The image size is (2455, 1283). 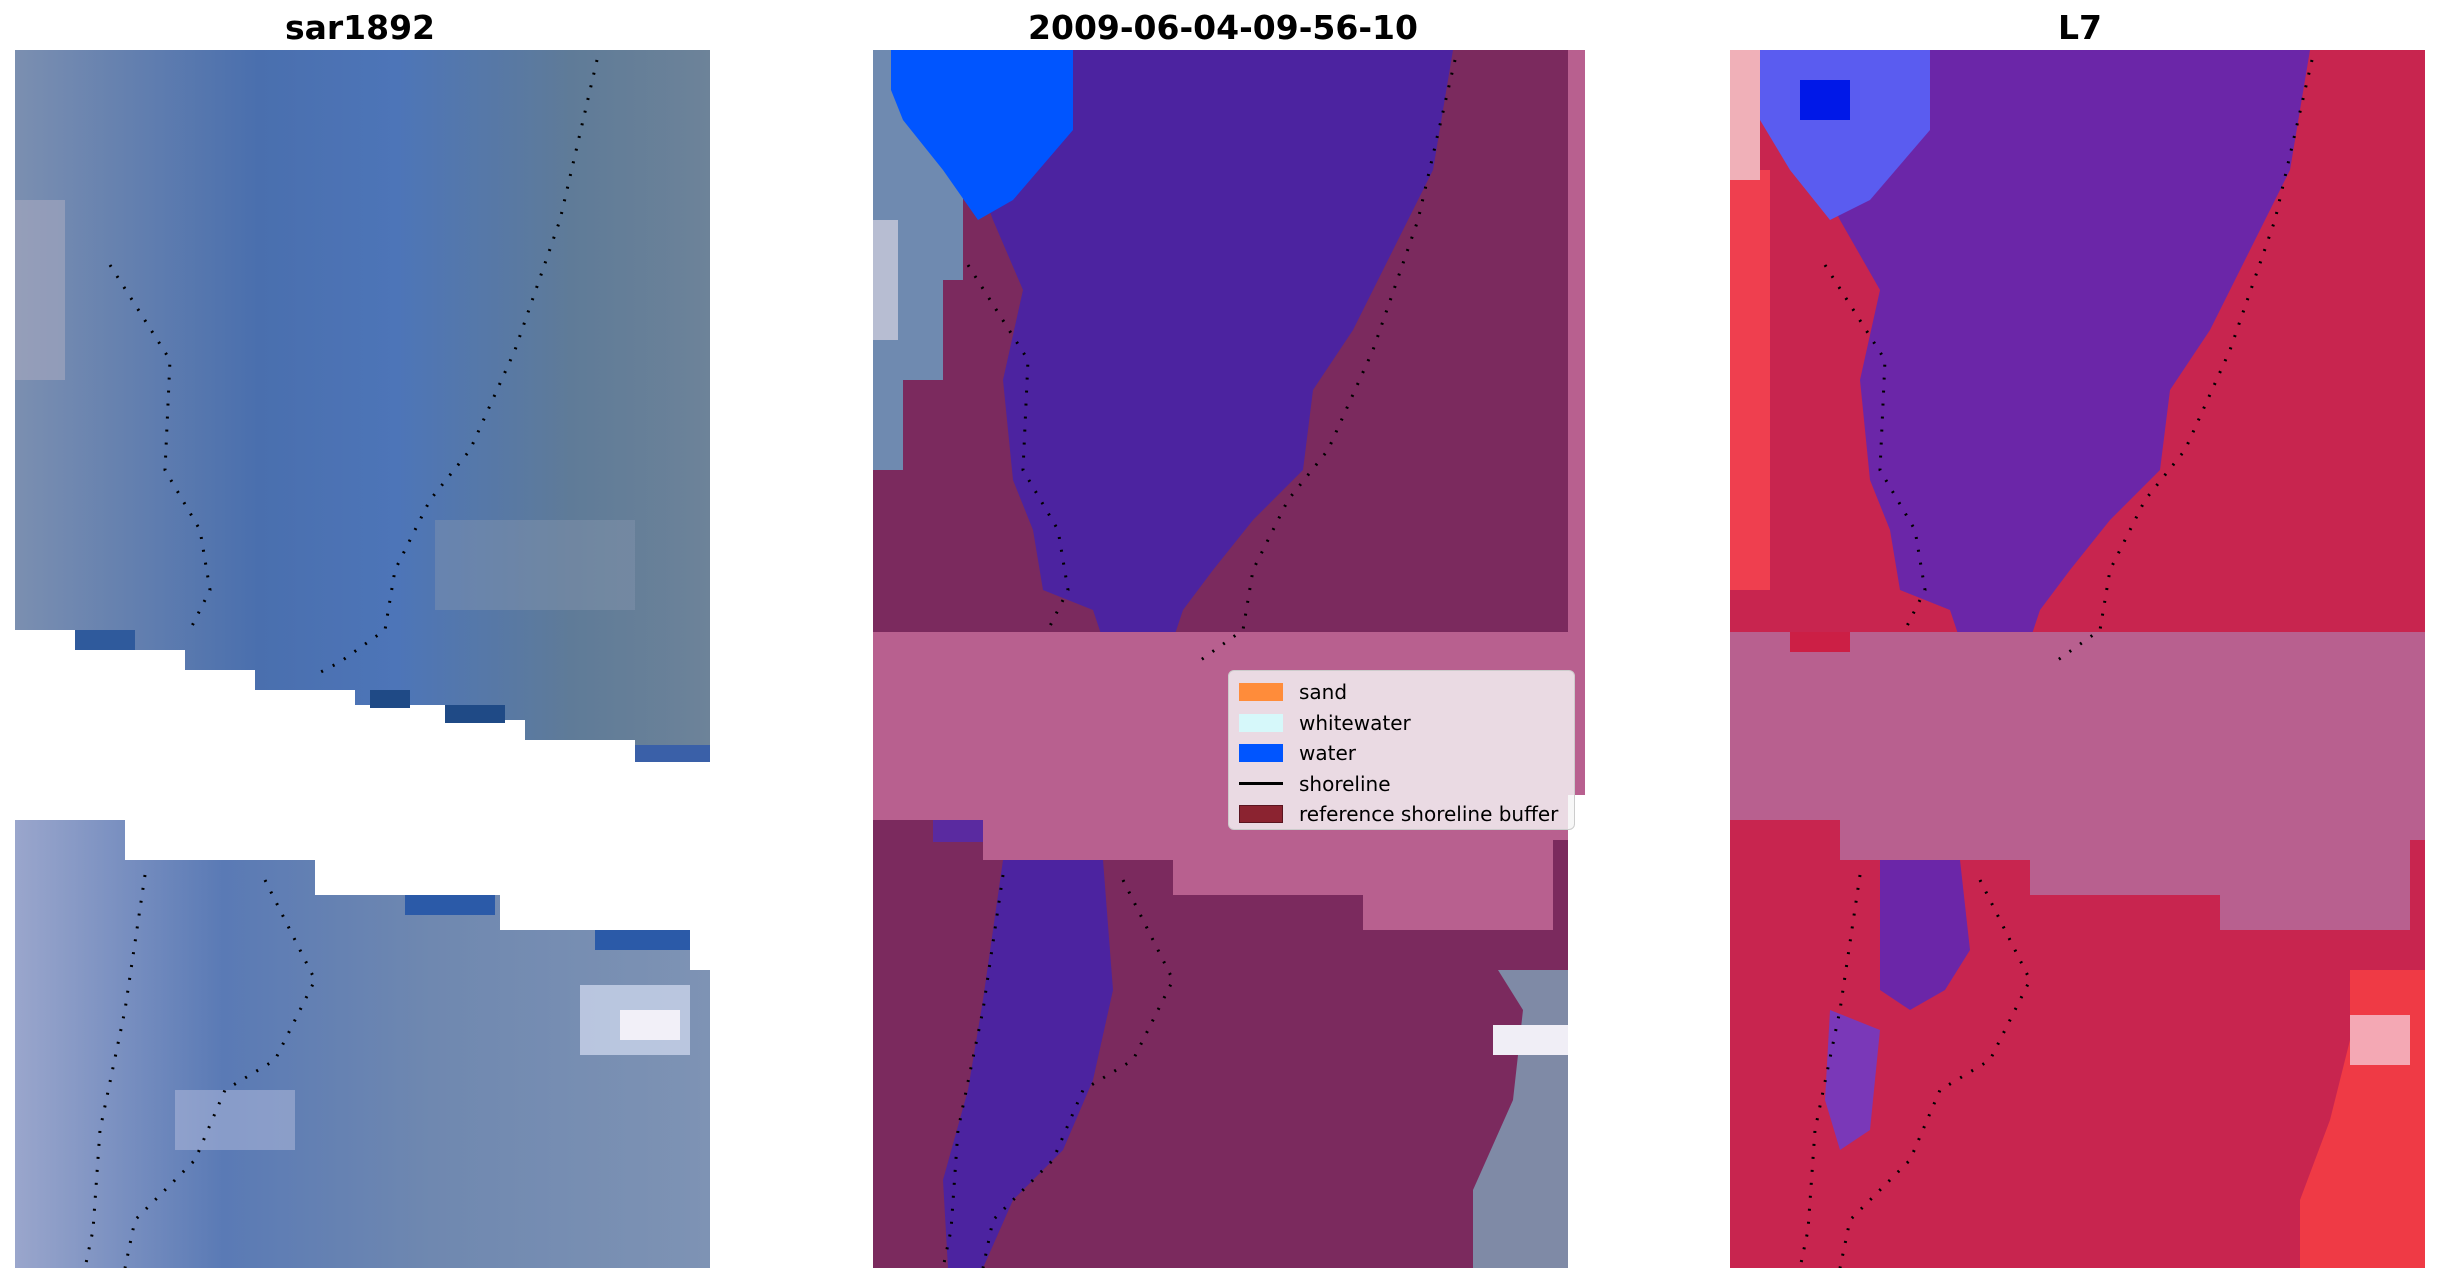 What do you see at coordinates (2080, 27) in the screenshot?
I see `panel-title-index: L7` at bounding box center [2080, 27].